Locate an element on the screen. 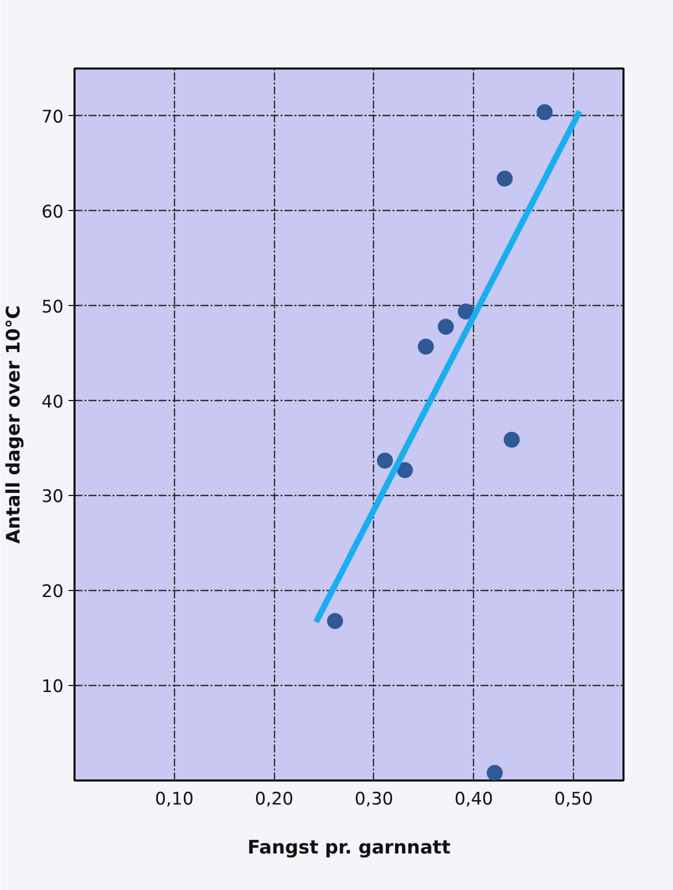  y-tick-label: 50 is located at coordinates (52, 307).